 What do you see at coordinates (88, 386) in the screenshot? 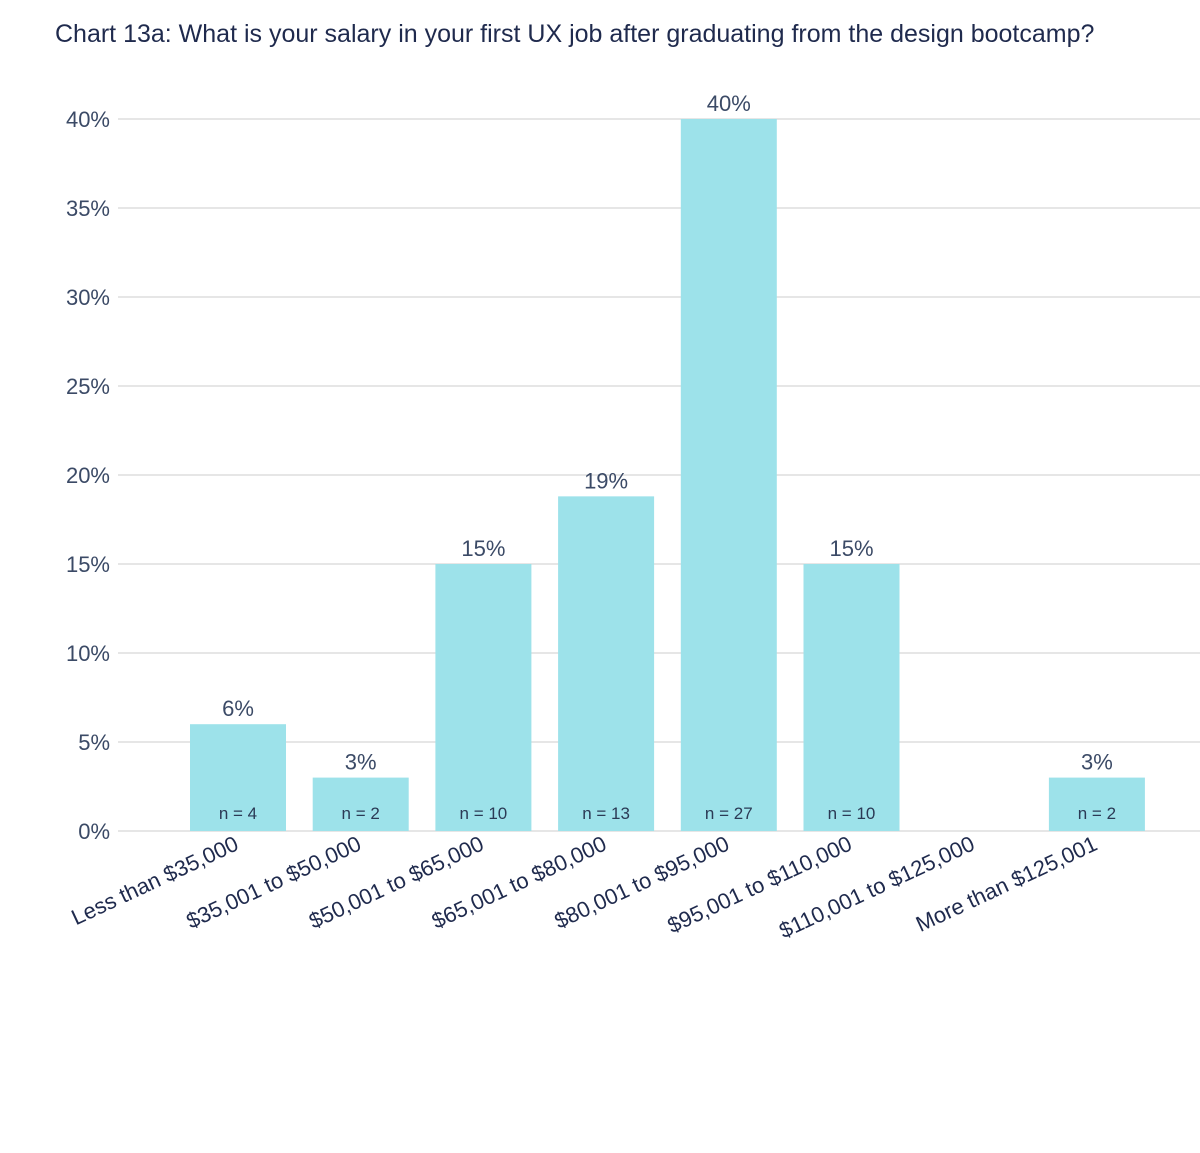
I see `y-tick-label: 25%` at bounding box center [88, 386].